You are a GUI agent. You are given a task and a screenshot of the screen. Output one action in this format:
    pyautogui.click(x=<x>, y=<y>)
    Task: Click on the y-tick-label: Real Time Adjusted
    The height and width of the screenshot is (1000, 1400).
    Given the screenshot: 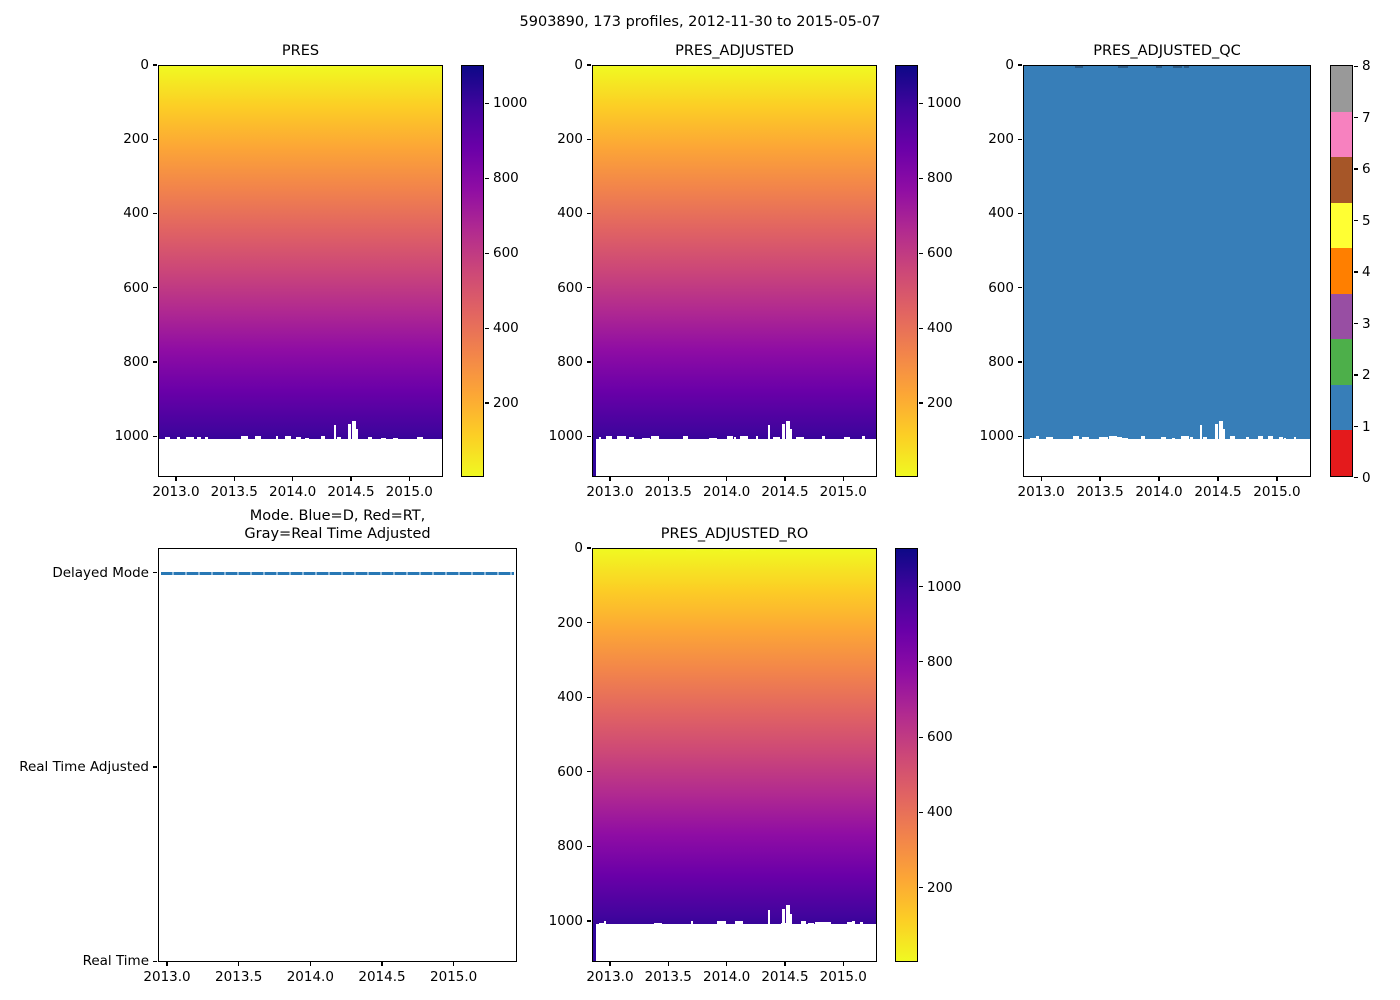 What is the action you would take?
    pyautogui.click(x=84, y=767)
    